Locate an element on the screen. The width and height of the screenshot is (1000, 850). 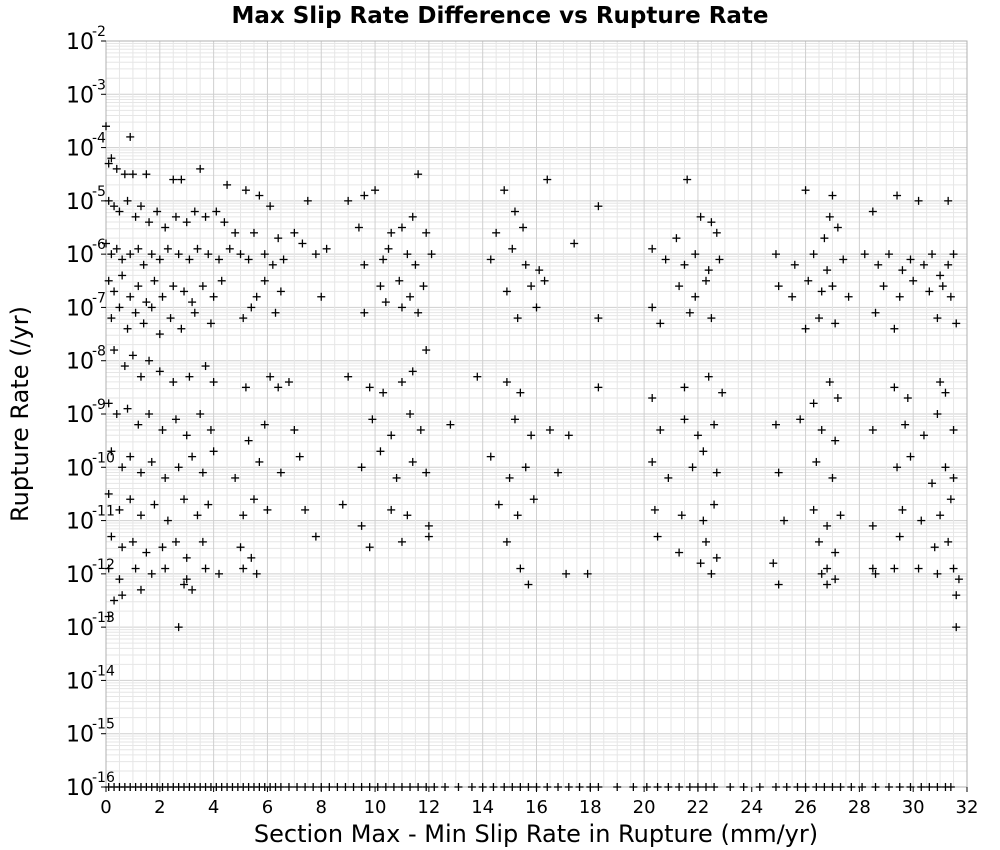
y-tick-exponent: -9 is located at coordinates (99, 405).